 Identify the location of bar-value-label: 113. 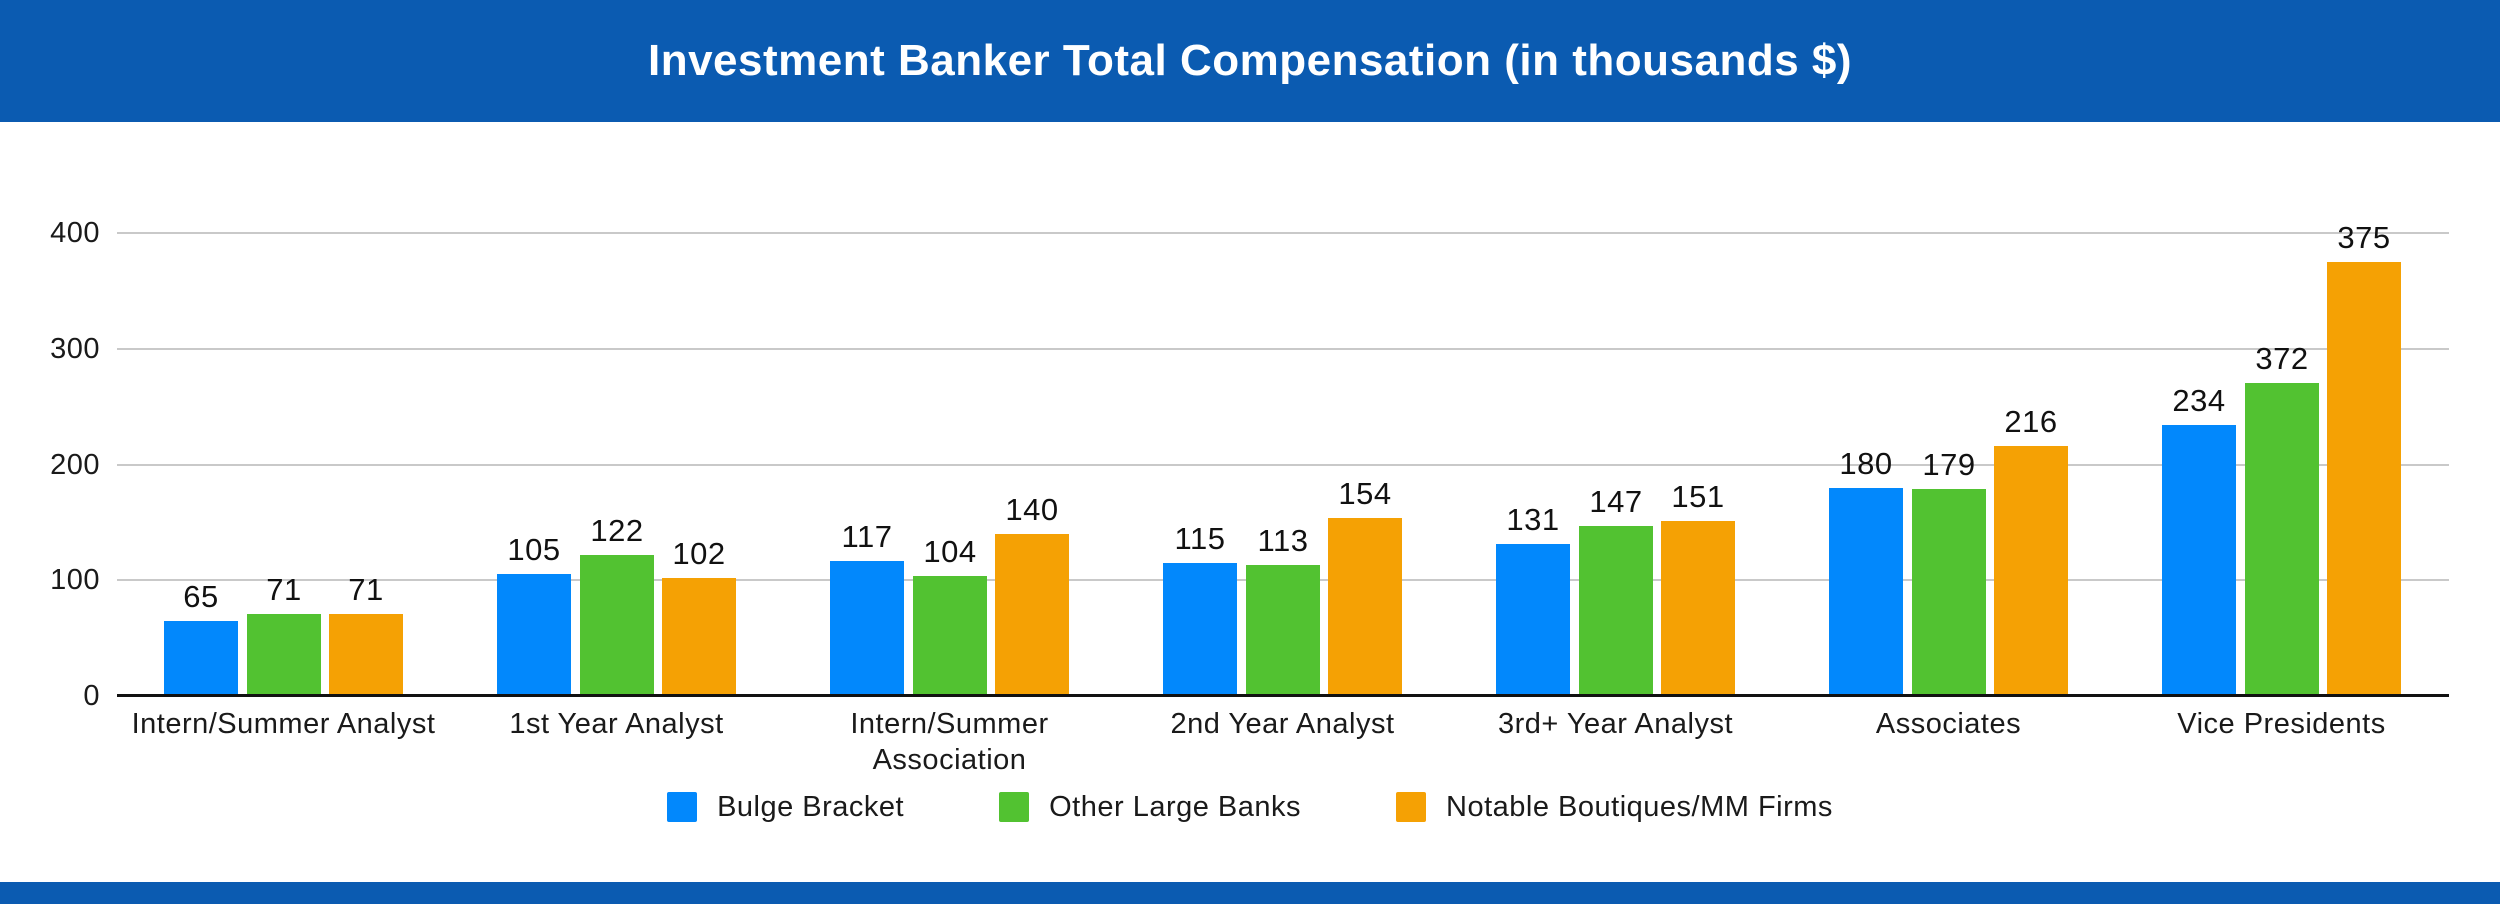
(1283, 540).